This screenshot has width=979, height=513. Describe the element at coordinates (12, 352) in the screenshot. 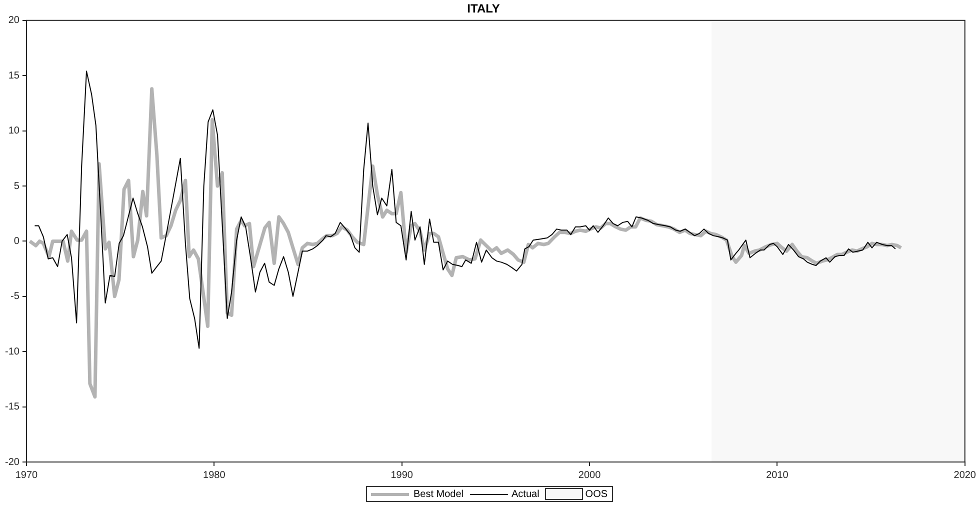

I see `y-tick-label: -10` at that location.